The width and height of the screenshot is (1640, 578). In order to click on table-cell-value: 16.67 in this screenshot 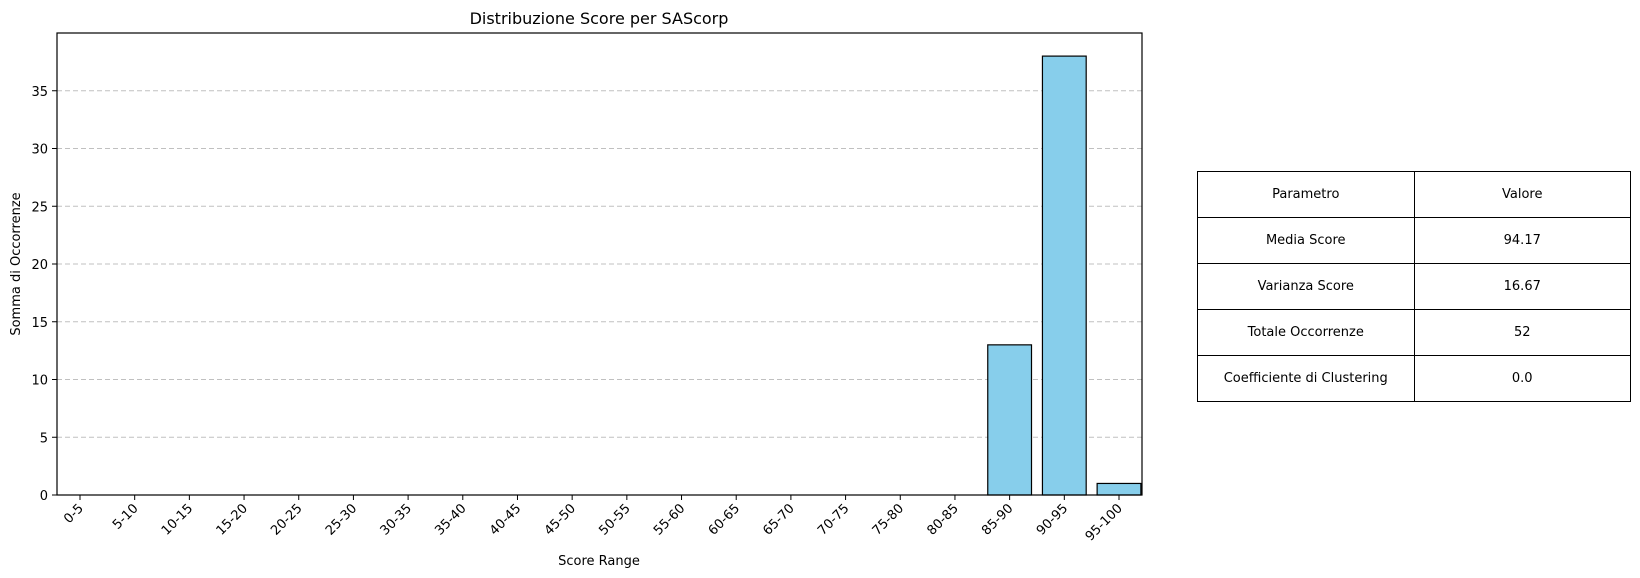, I will do `click(1522, 286)`.